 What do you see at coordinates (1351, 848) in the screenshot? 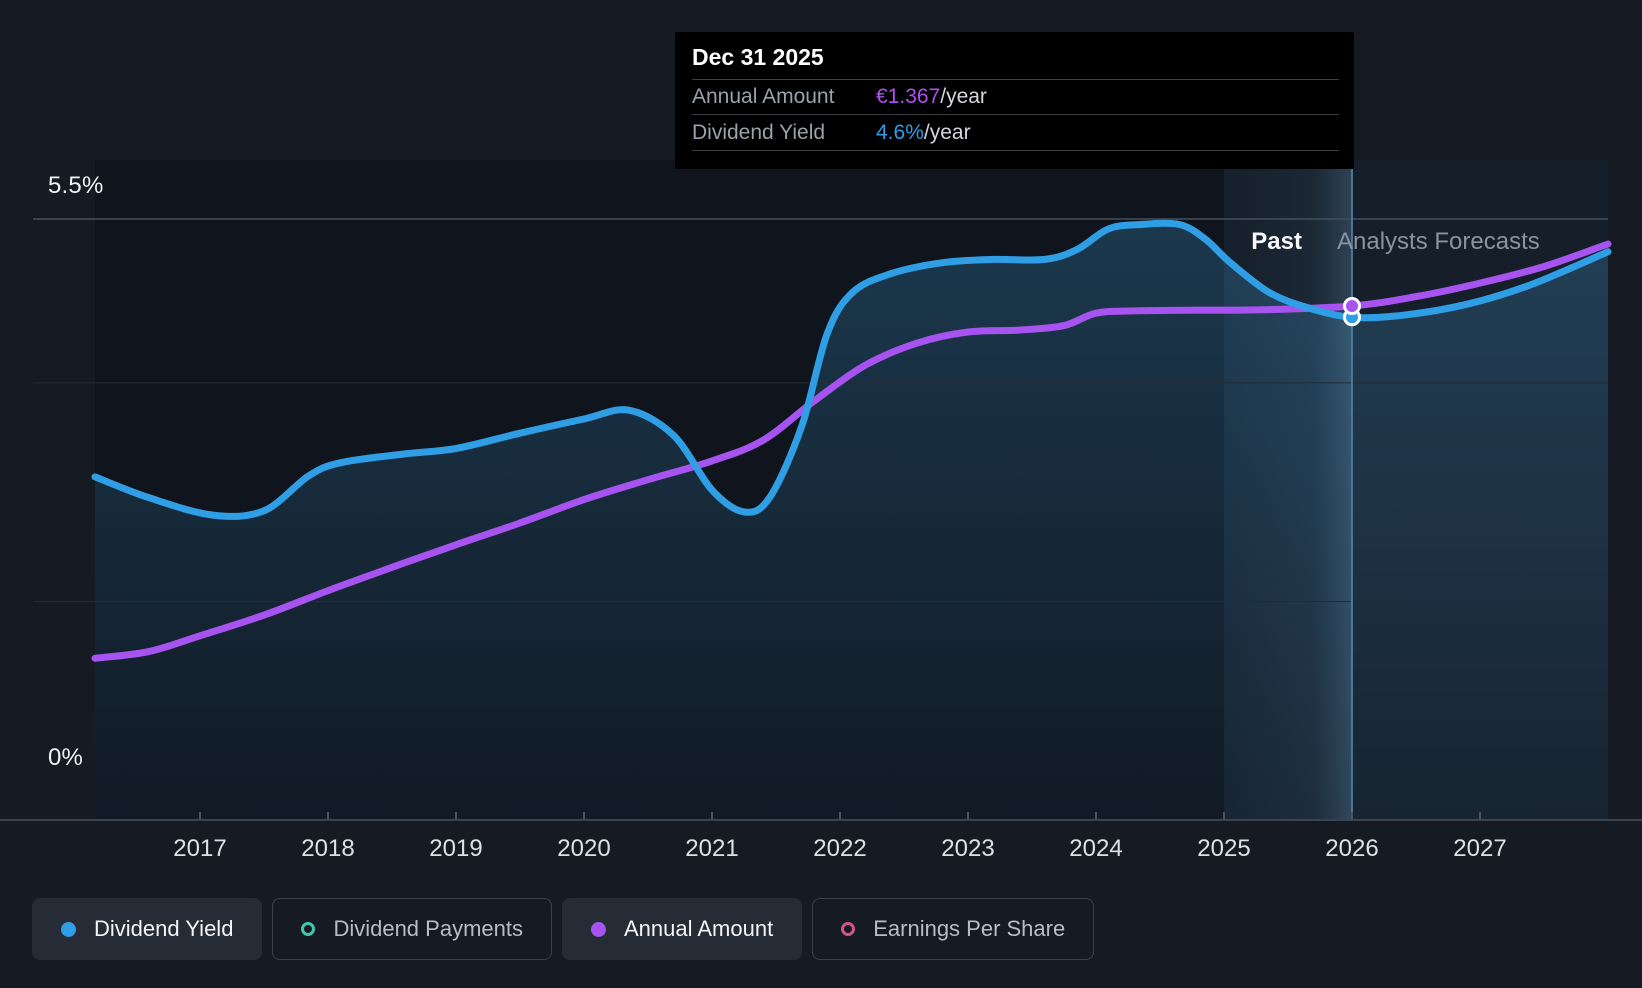
I see `x-tick-label-2026: 2026` at bounding box center [1351, 848].